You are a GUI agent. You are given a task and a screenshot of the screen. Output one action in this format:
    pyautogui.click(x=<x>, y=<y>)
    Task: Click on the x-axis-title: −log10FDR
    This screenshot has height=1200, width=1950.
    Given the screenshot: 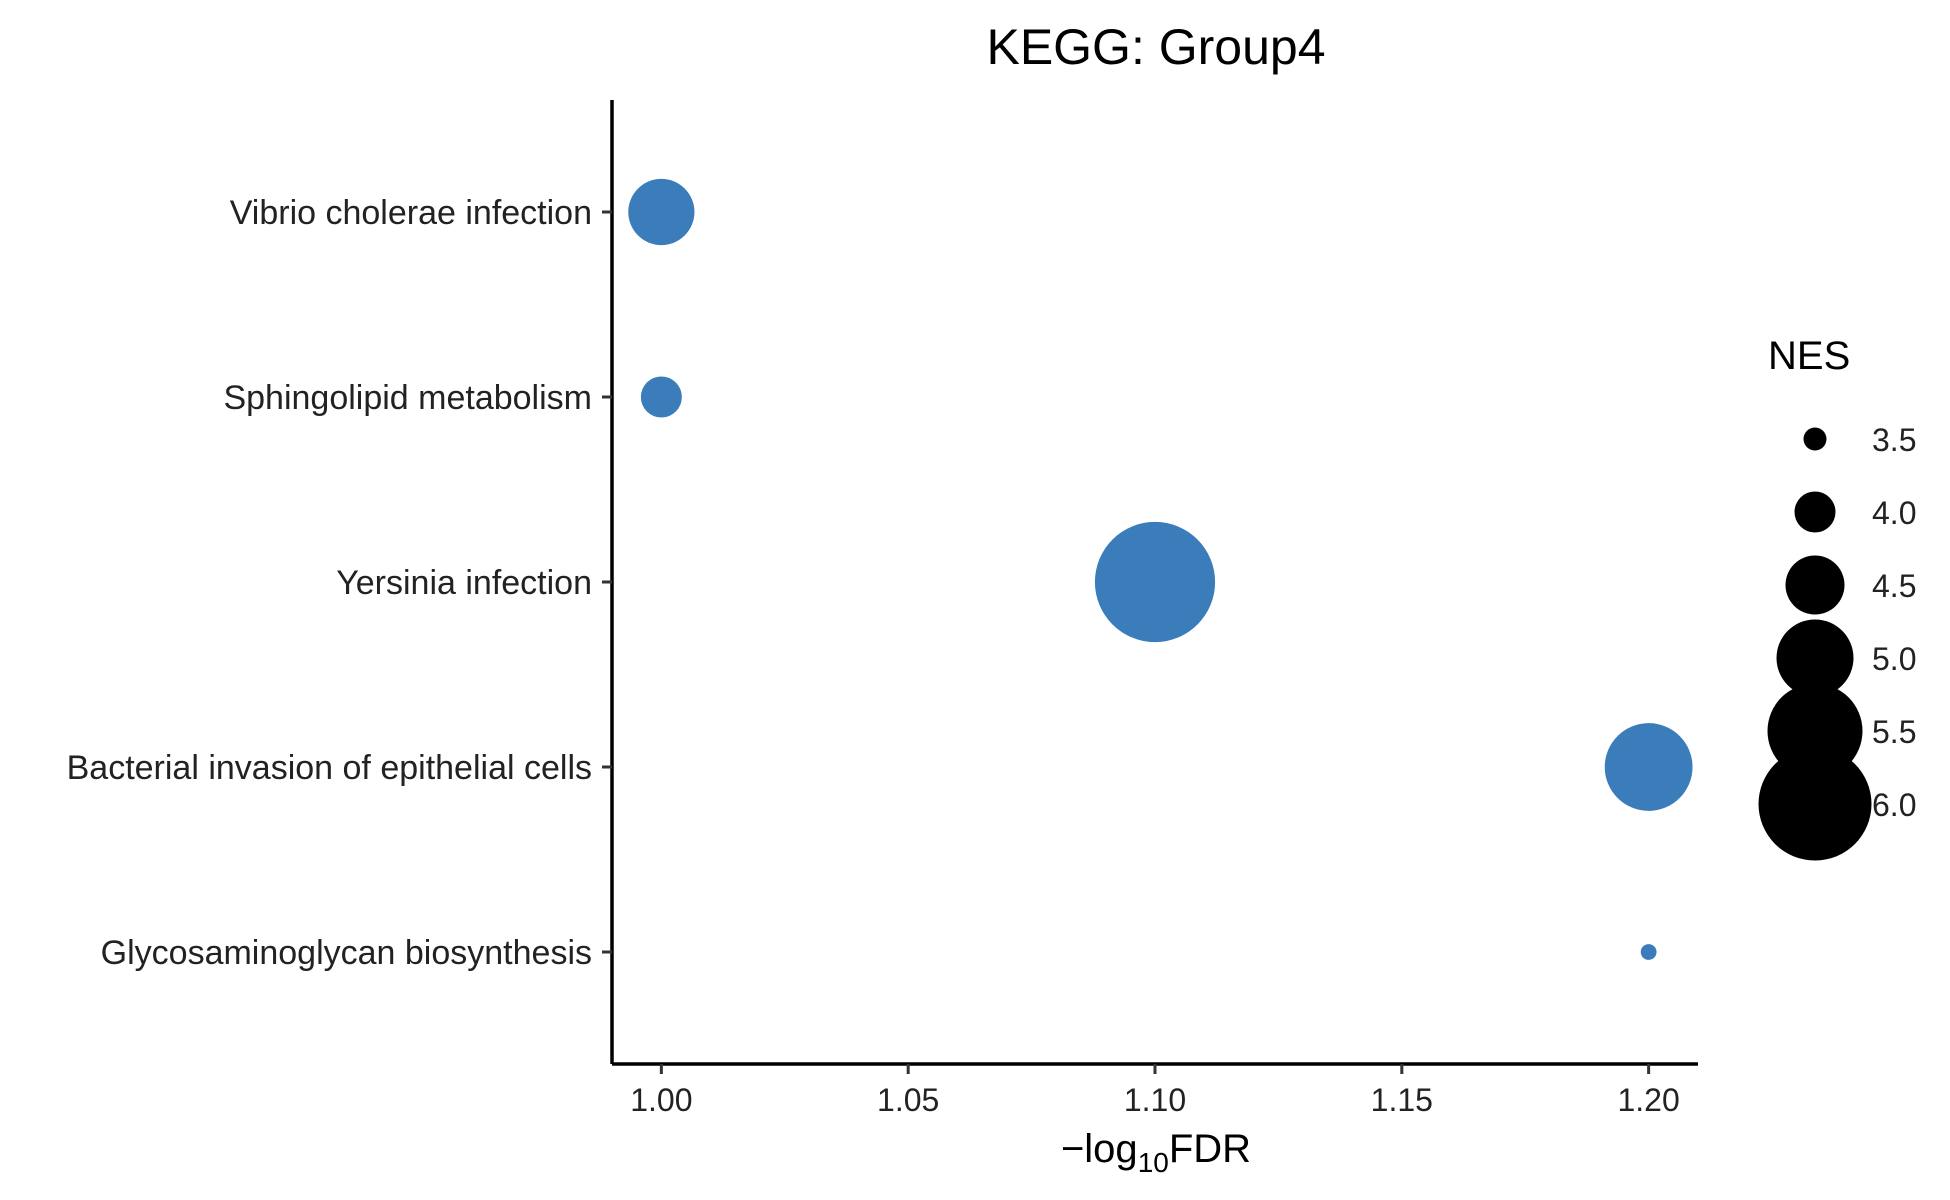 What is the action you would take?
    pyautogui.click(x=1156, y=1152)
    